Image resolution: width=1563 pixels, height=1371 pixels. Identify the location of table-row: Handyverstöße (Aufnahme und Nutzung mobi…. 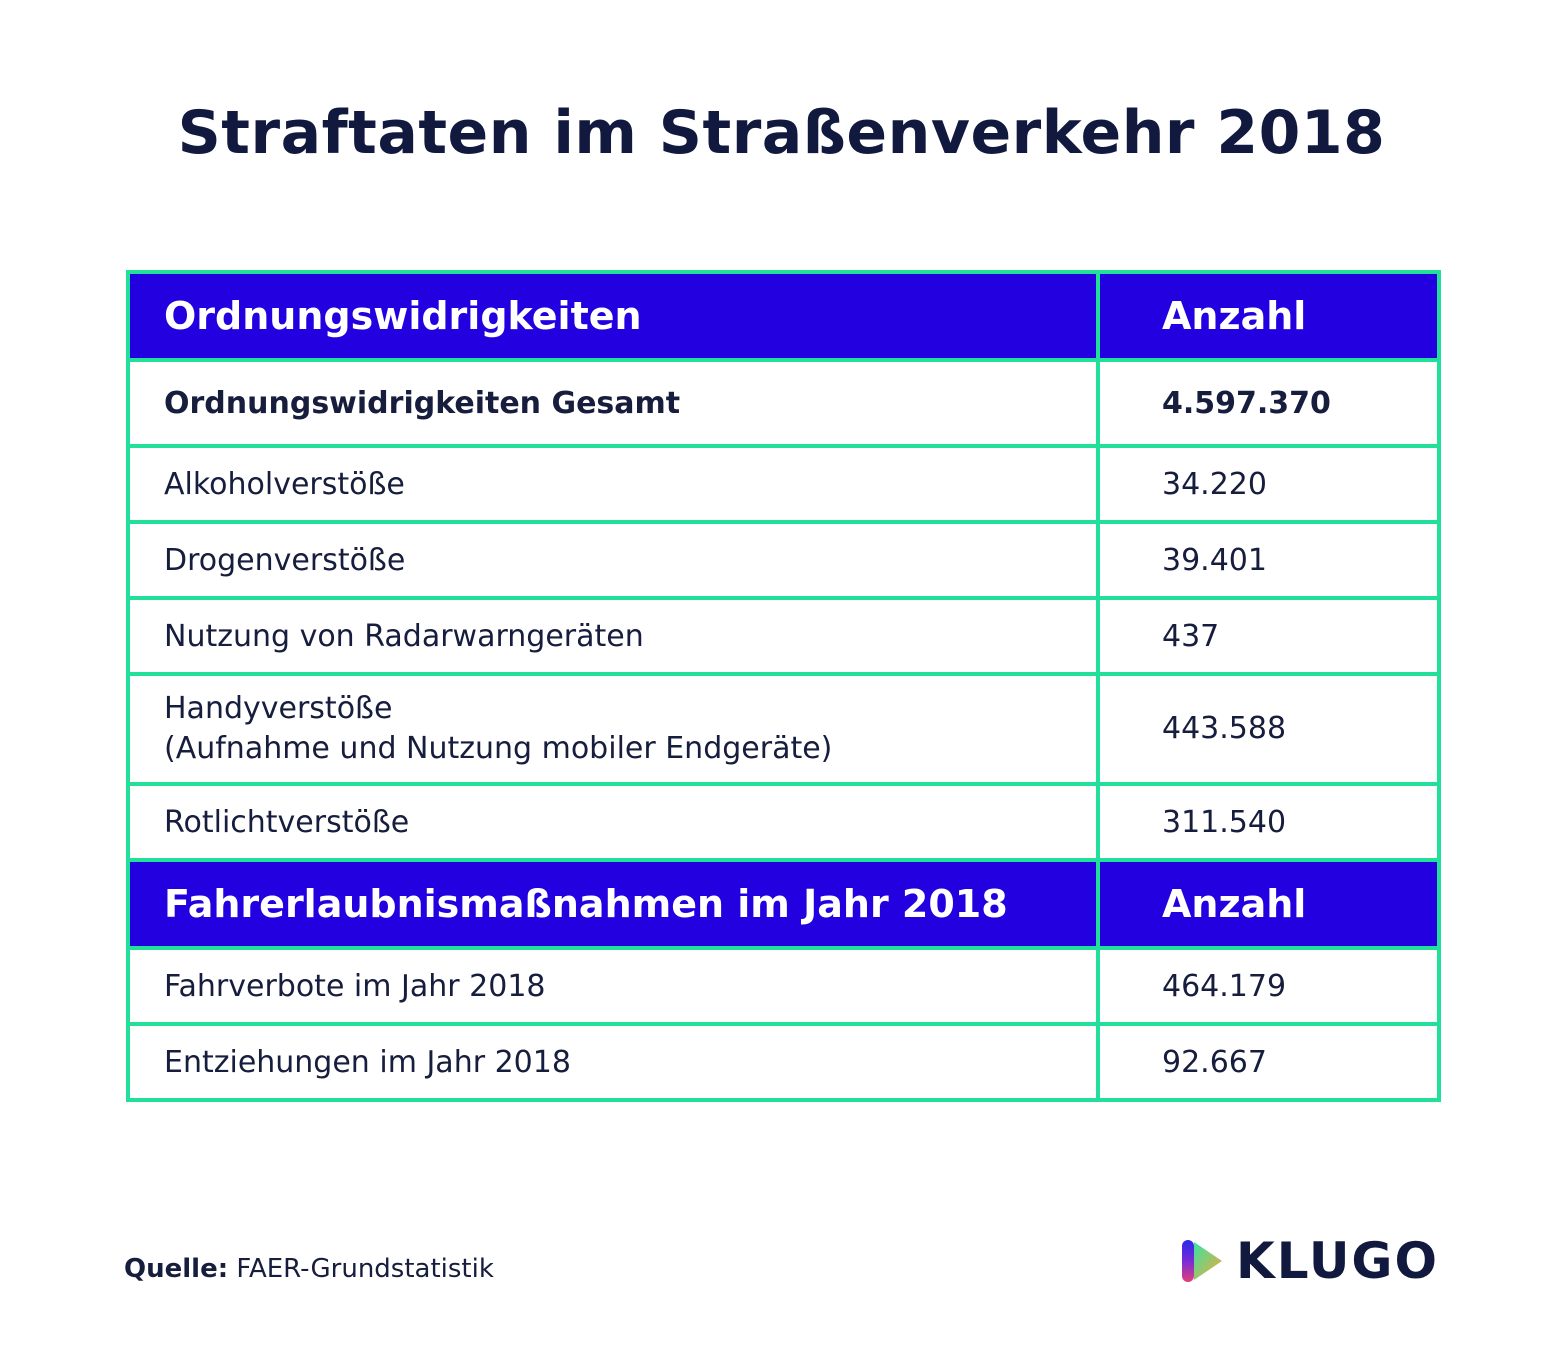
(783, 729).